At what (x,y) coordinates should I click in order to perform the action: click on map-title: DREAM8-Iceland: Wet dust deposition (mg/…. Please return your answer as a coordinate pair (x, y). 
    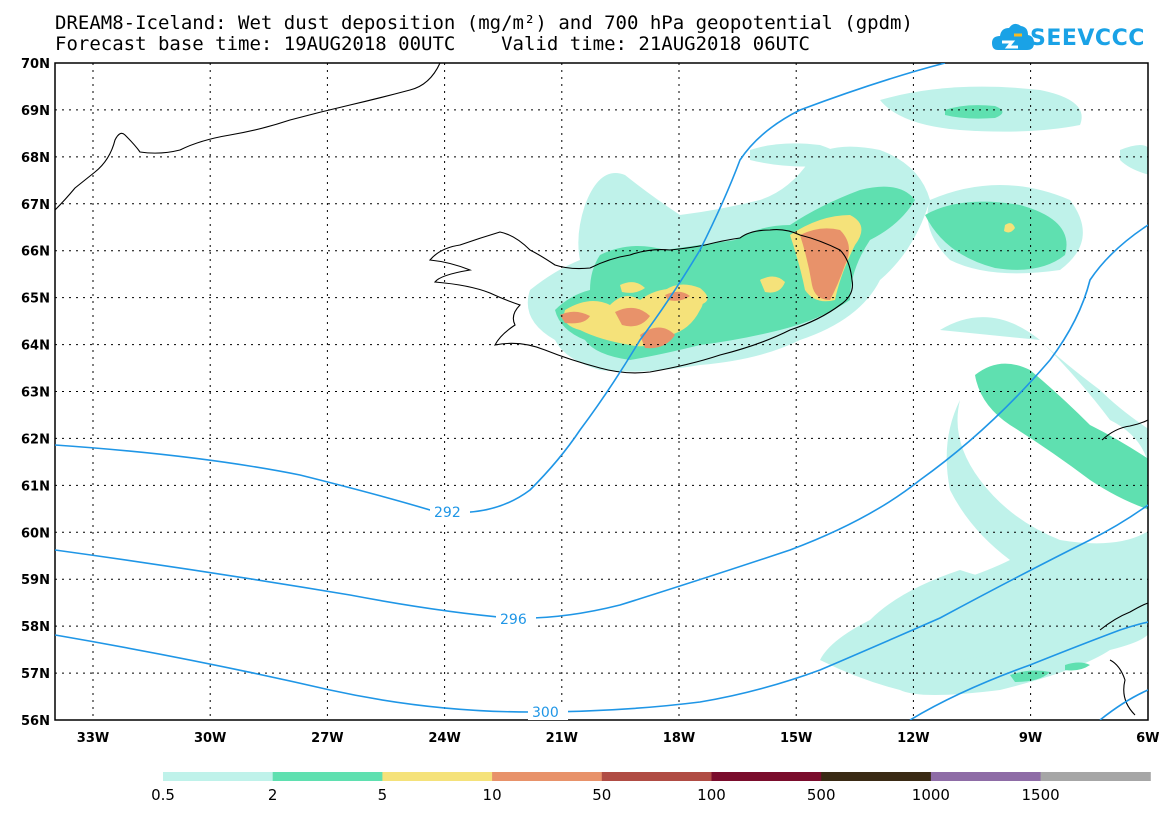
    Looking at the image, I should click on (484, 23).